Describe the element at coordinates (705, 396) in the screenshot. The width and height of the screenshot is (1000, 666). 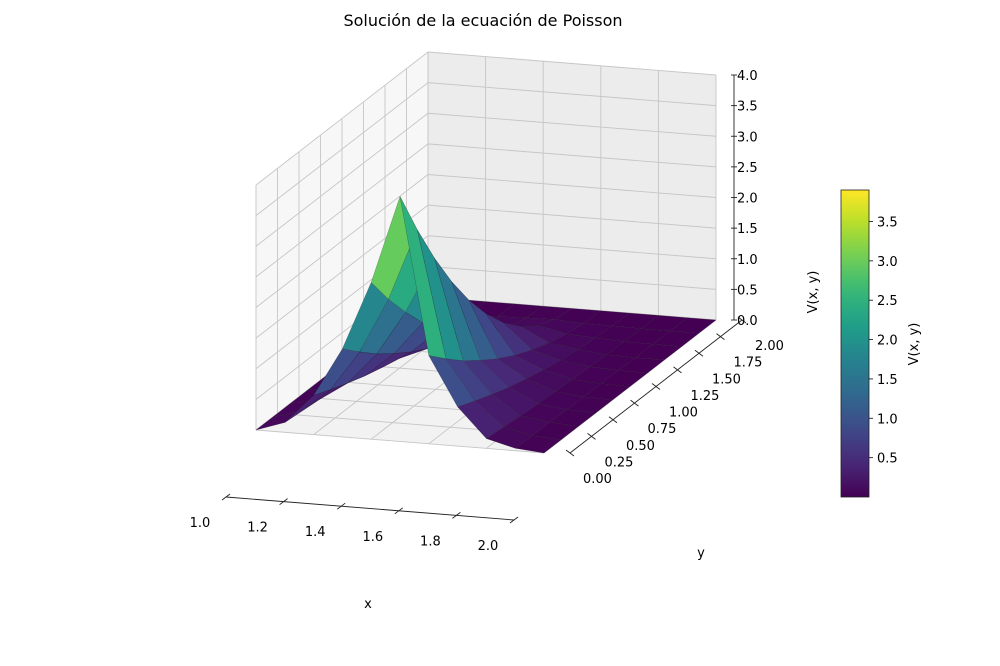
I see `y-tick-label: 1.25` at that location.